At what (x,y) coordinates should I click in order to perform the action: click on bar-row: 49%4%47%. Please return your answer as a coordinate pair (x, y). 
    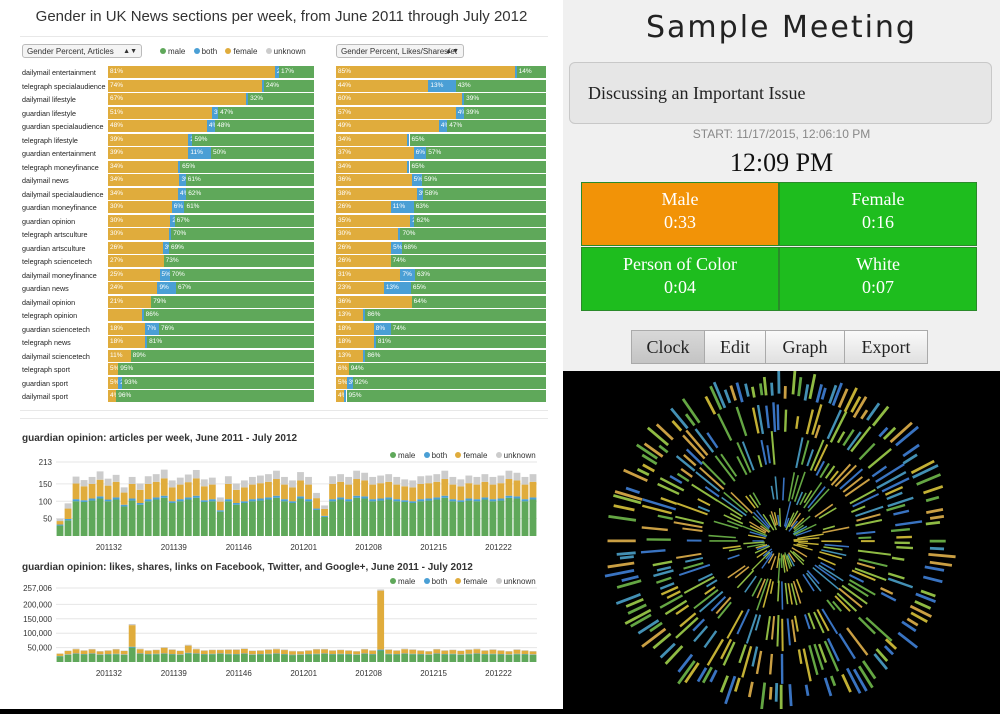
    Looking at the image, I should click on (441, 126).